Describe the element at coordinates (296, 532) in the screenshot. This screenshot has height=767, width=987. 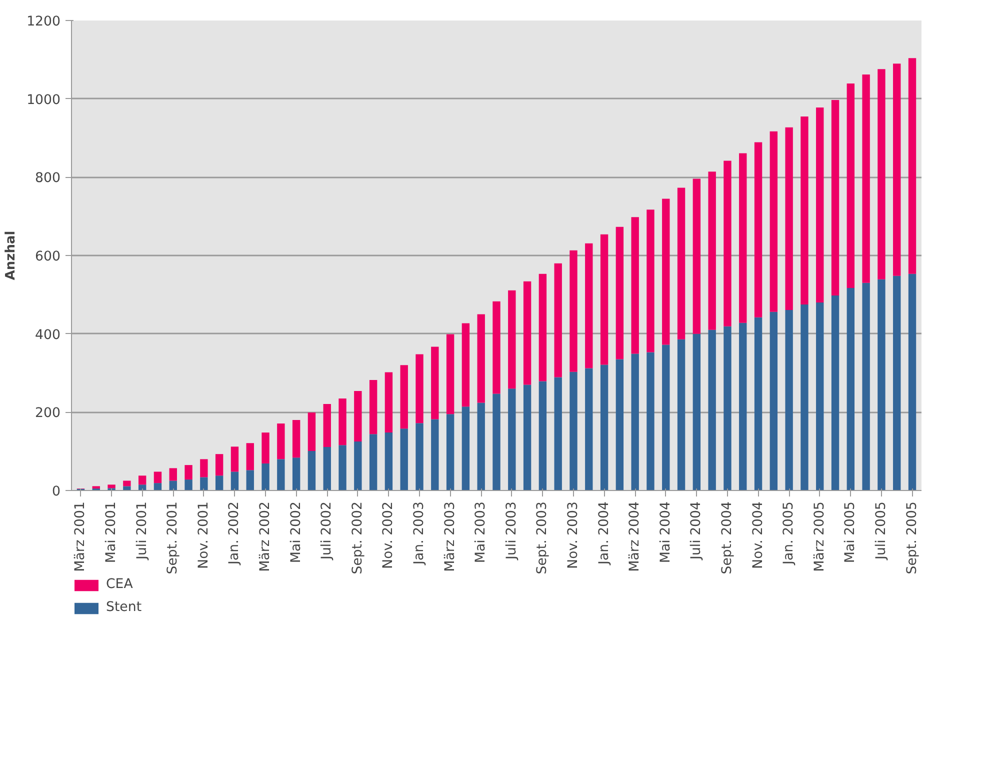
I see `x-tick-label: Mai 2002` at that location.